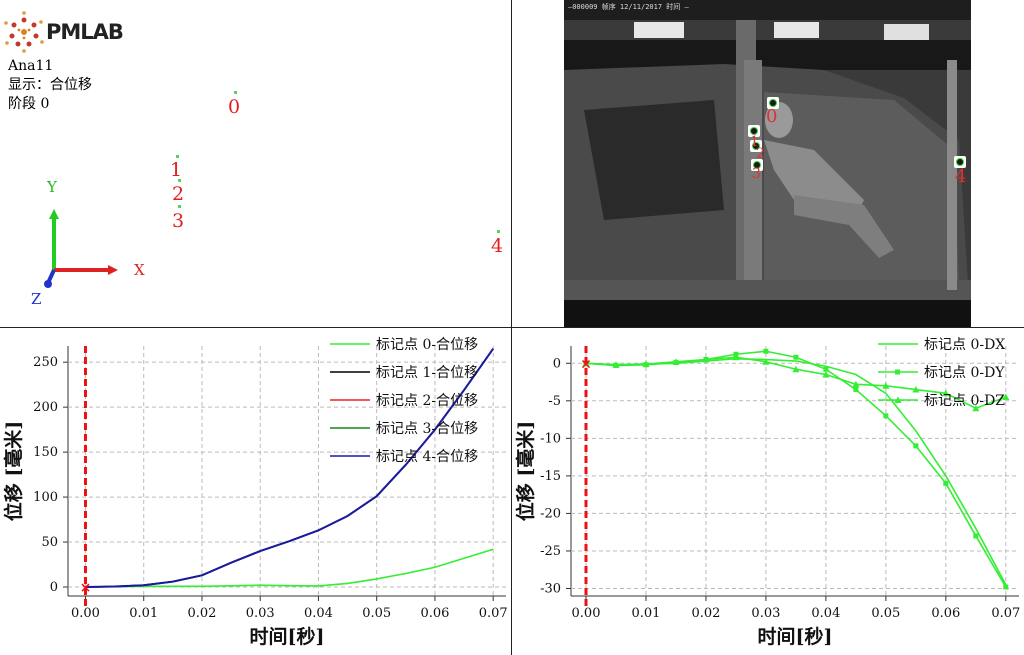 The width and height of the screenshot is (1024, 655). Describe the element at coordinates (85, 32) in the screenshot. I see `logo-text: PMLAB` at that location.